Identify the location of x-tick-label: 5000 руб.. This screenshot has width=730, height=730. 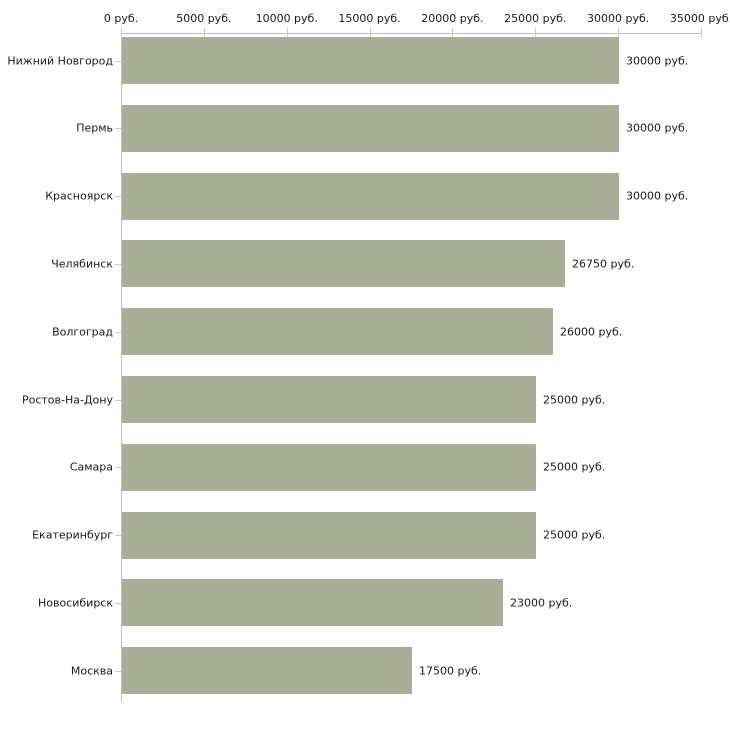
(204, 18).